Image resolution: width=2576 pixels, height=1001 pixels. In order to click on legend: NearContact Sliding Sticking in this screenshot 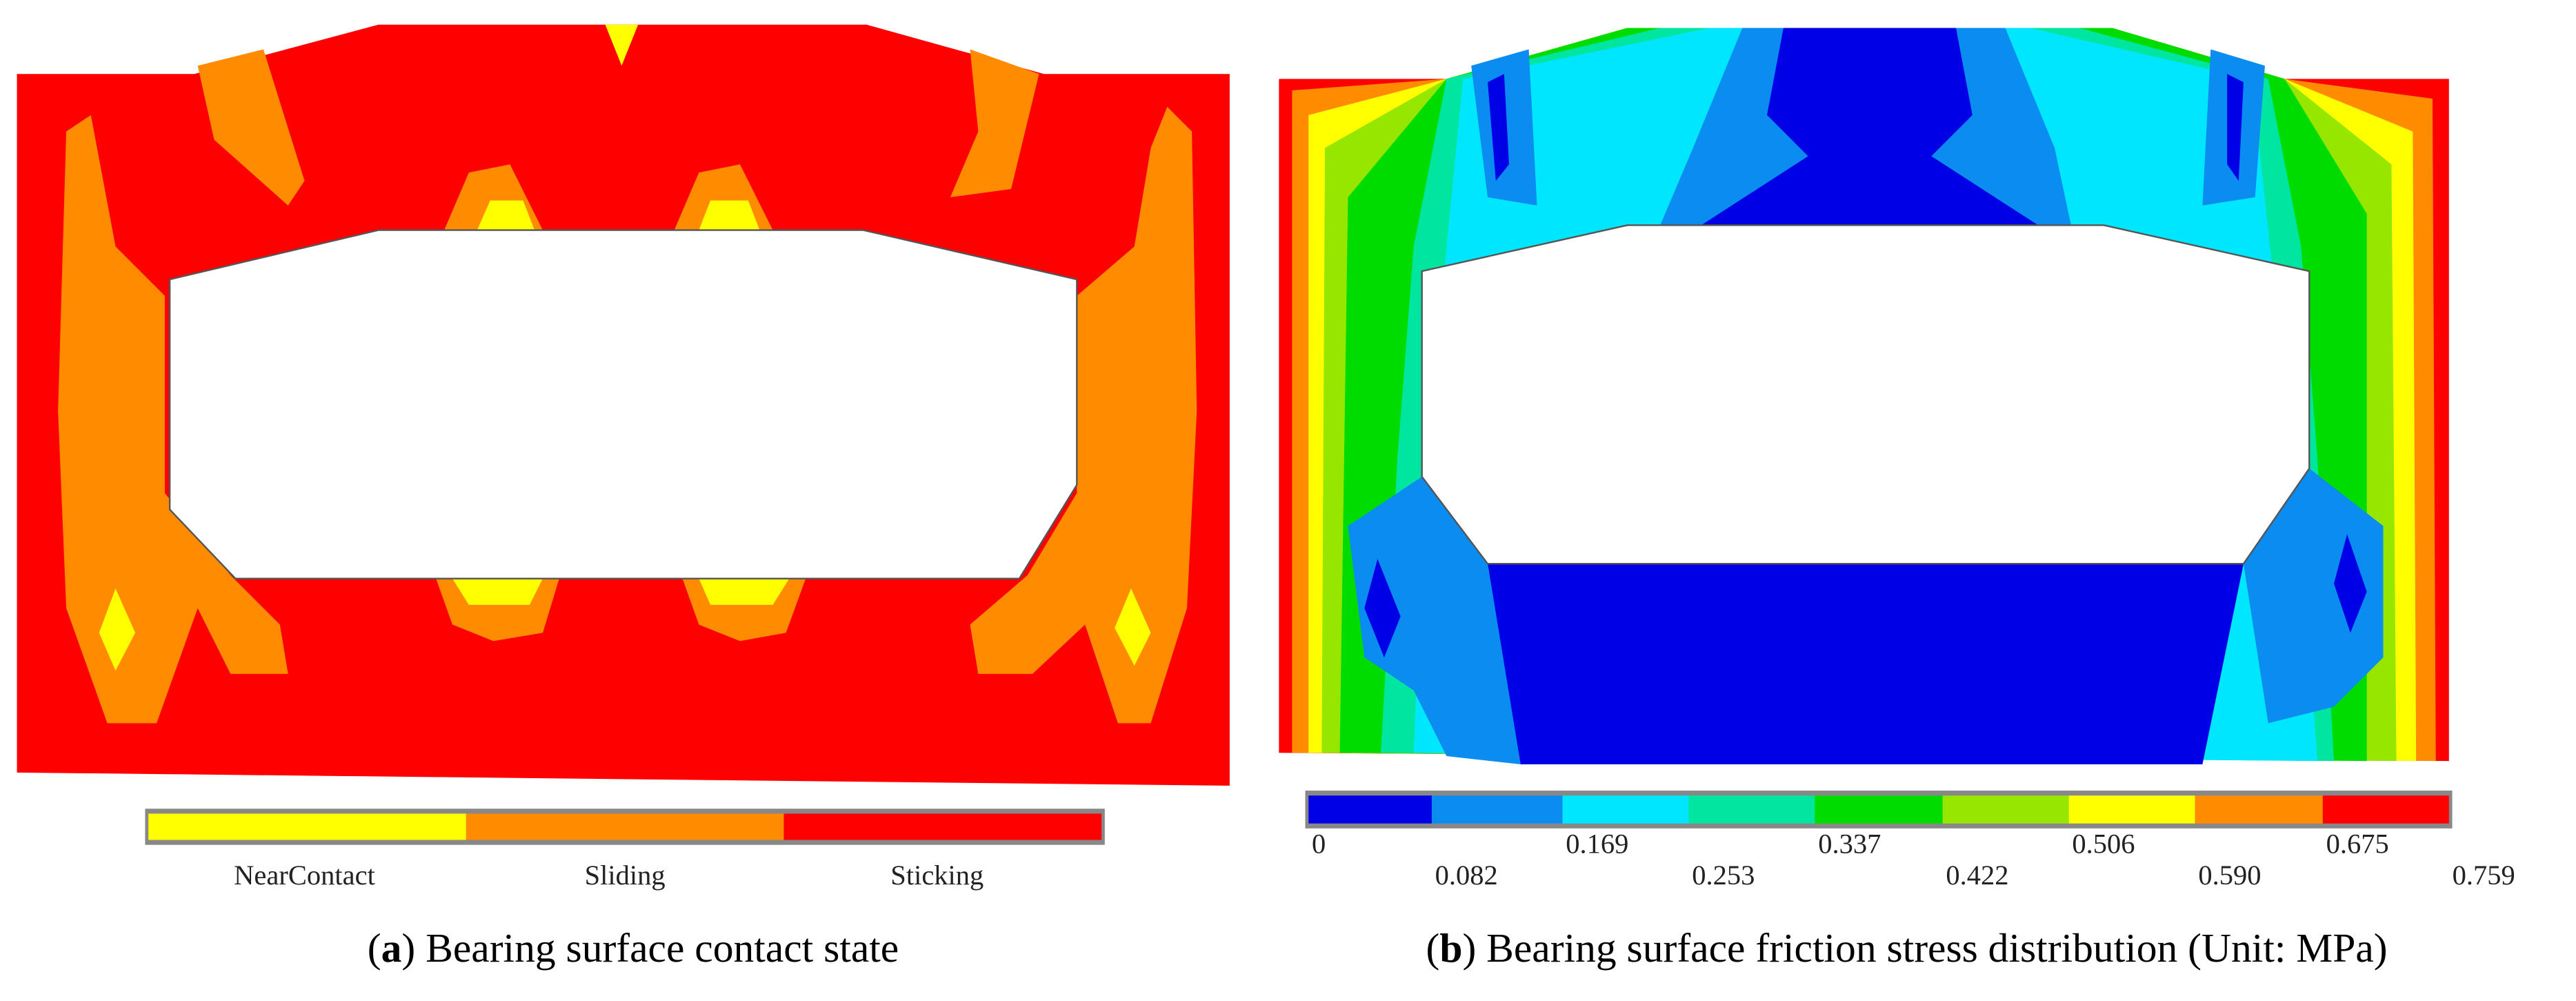, I will do `click(625, 850)`.